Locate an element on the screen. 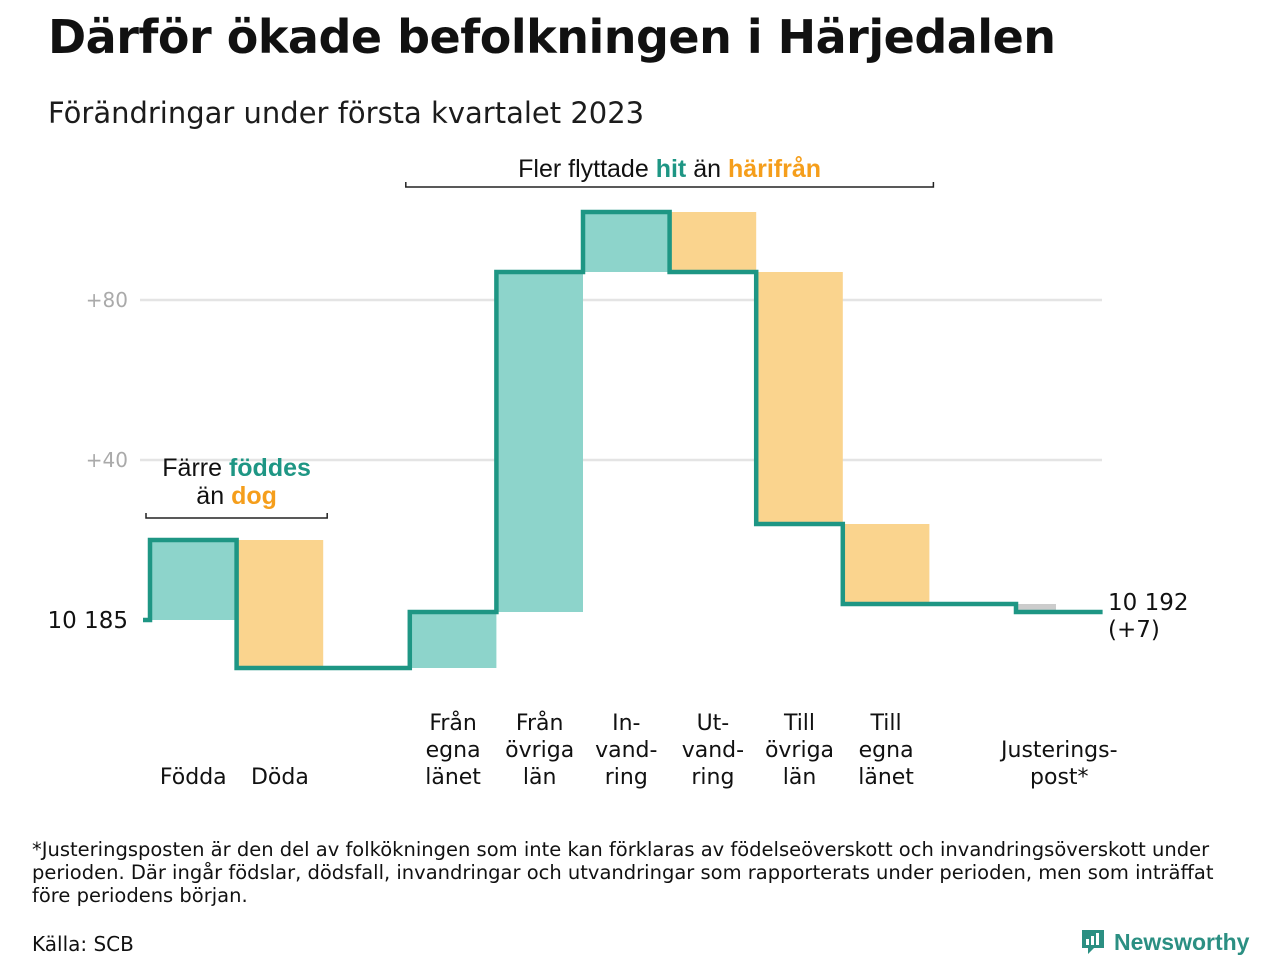 The width and height of the screenshot is (1280, 960). chart-title: Därför ökade befolkningen i Härjedalen is located at coordinates (552, 37).